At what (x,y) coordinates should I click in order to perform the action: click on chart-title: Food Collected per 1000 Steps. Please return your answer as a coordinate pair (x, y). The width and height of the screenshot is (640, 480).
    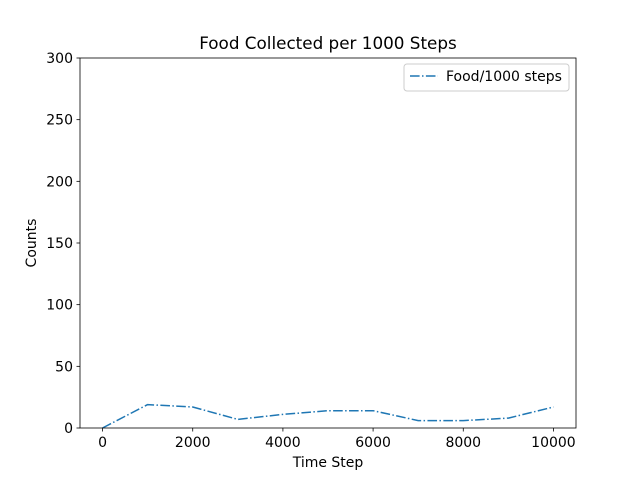
    Looking at the image, I should click on (328, 43).